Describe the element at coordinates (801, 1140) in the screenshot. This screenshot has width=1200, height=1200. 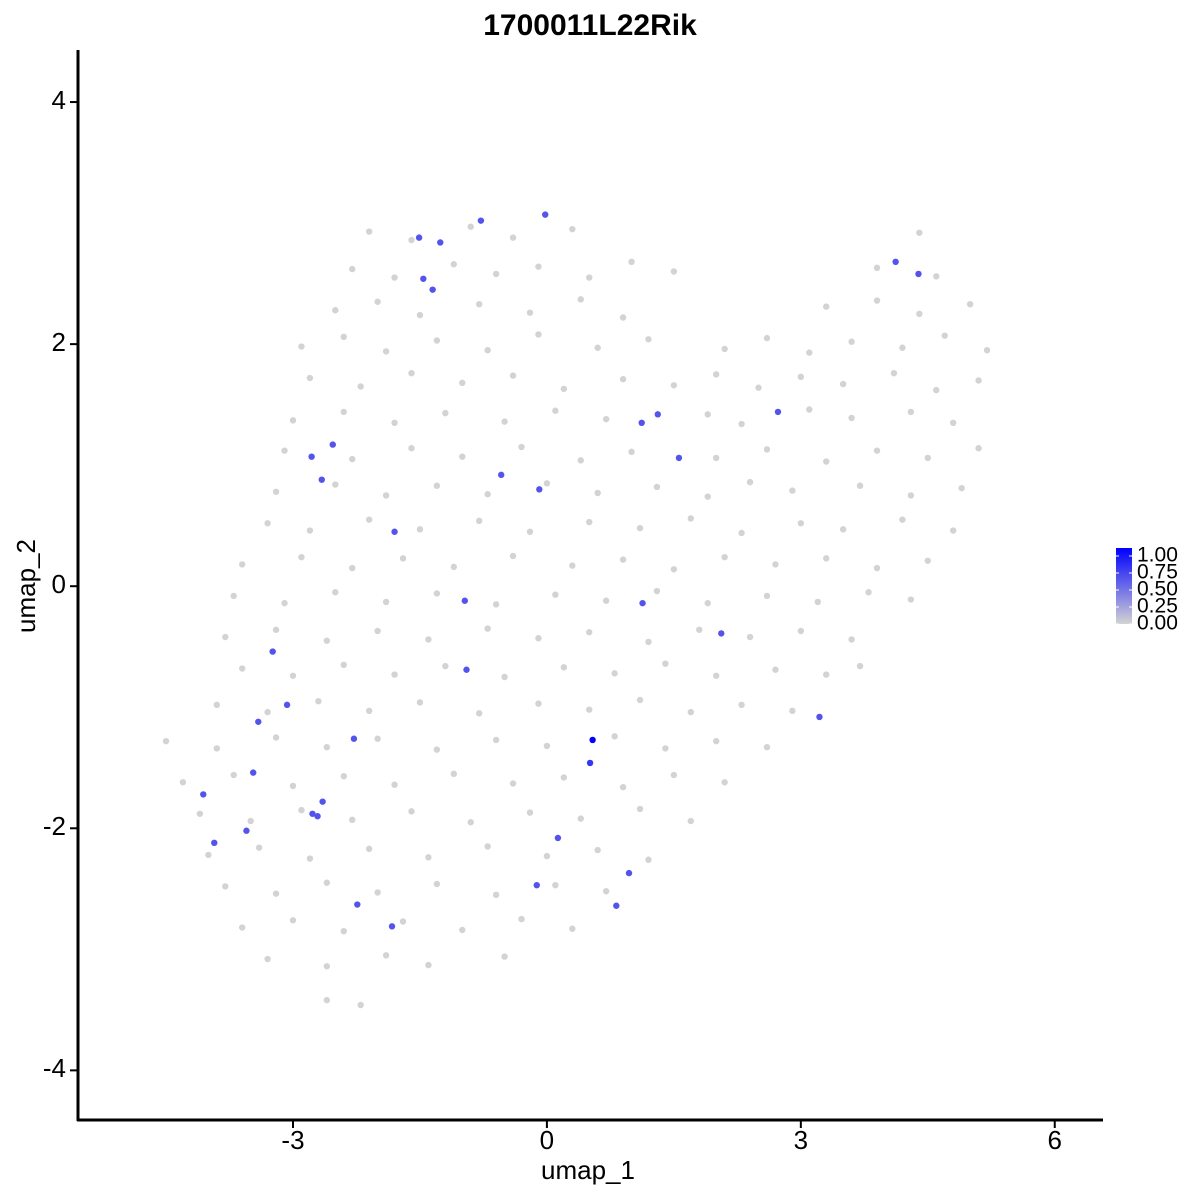
I see `x-tick-label: 3` at that location.